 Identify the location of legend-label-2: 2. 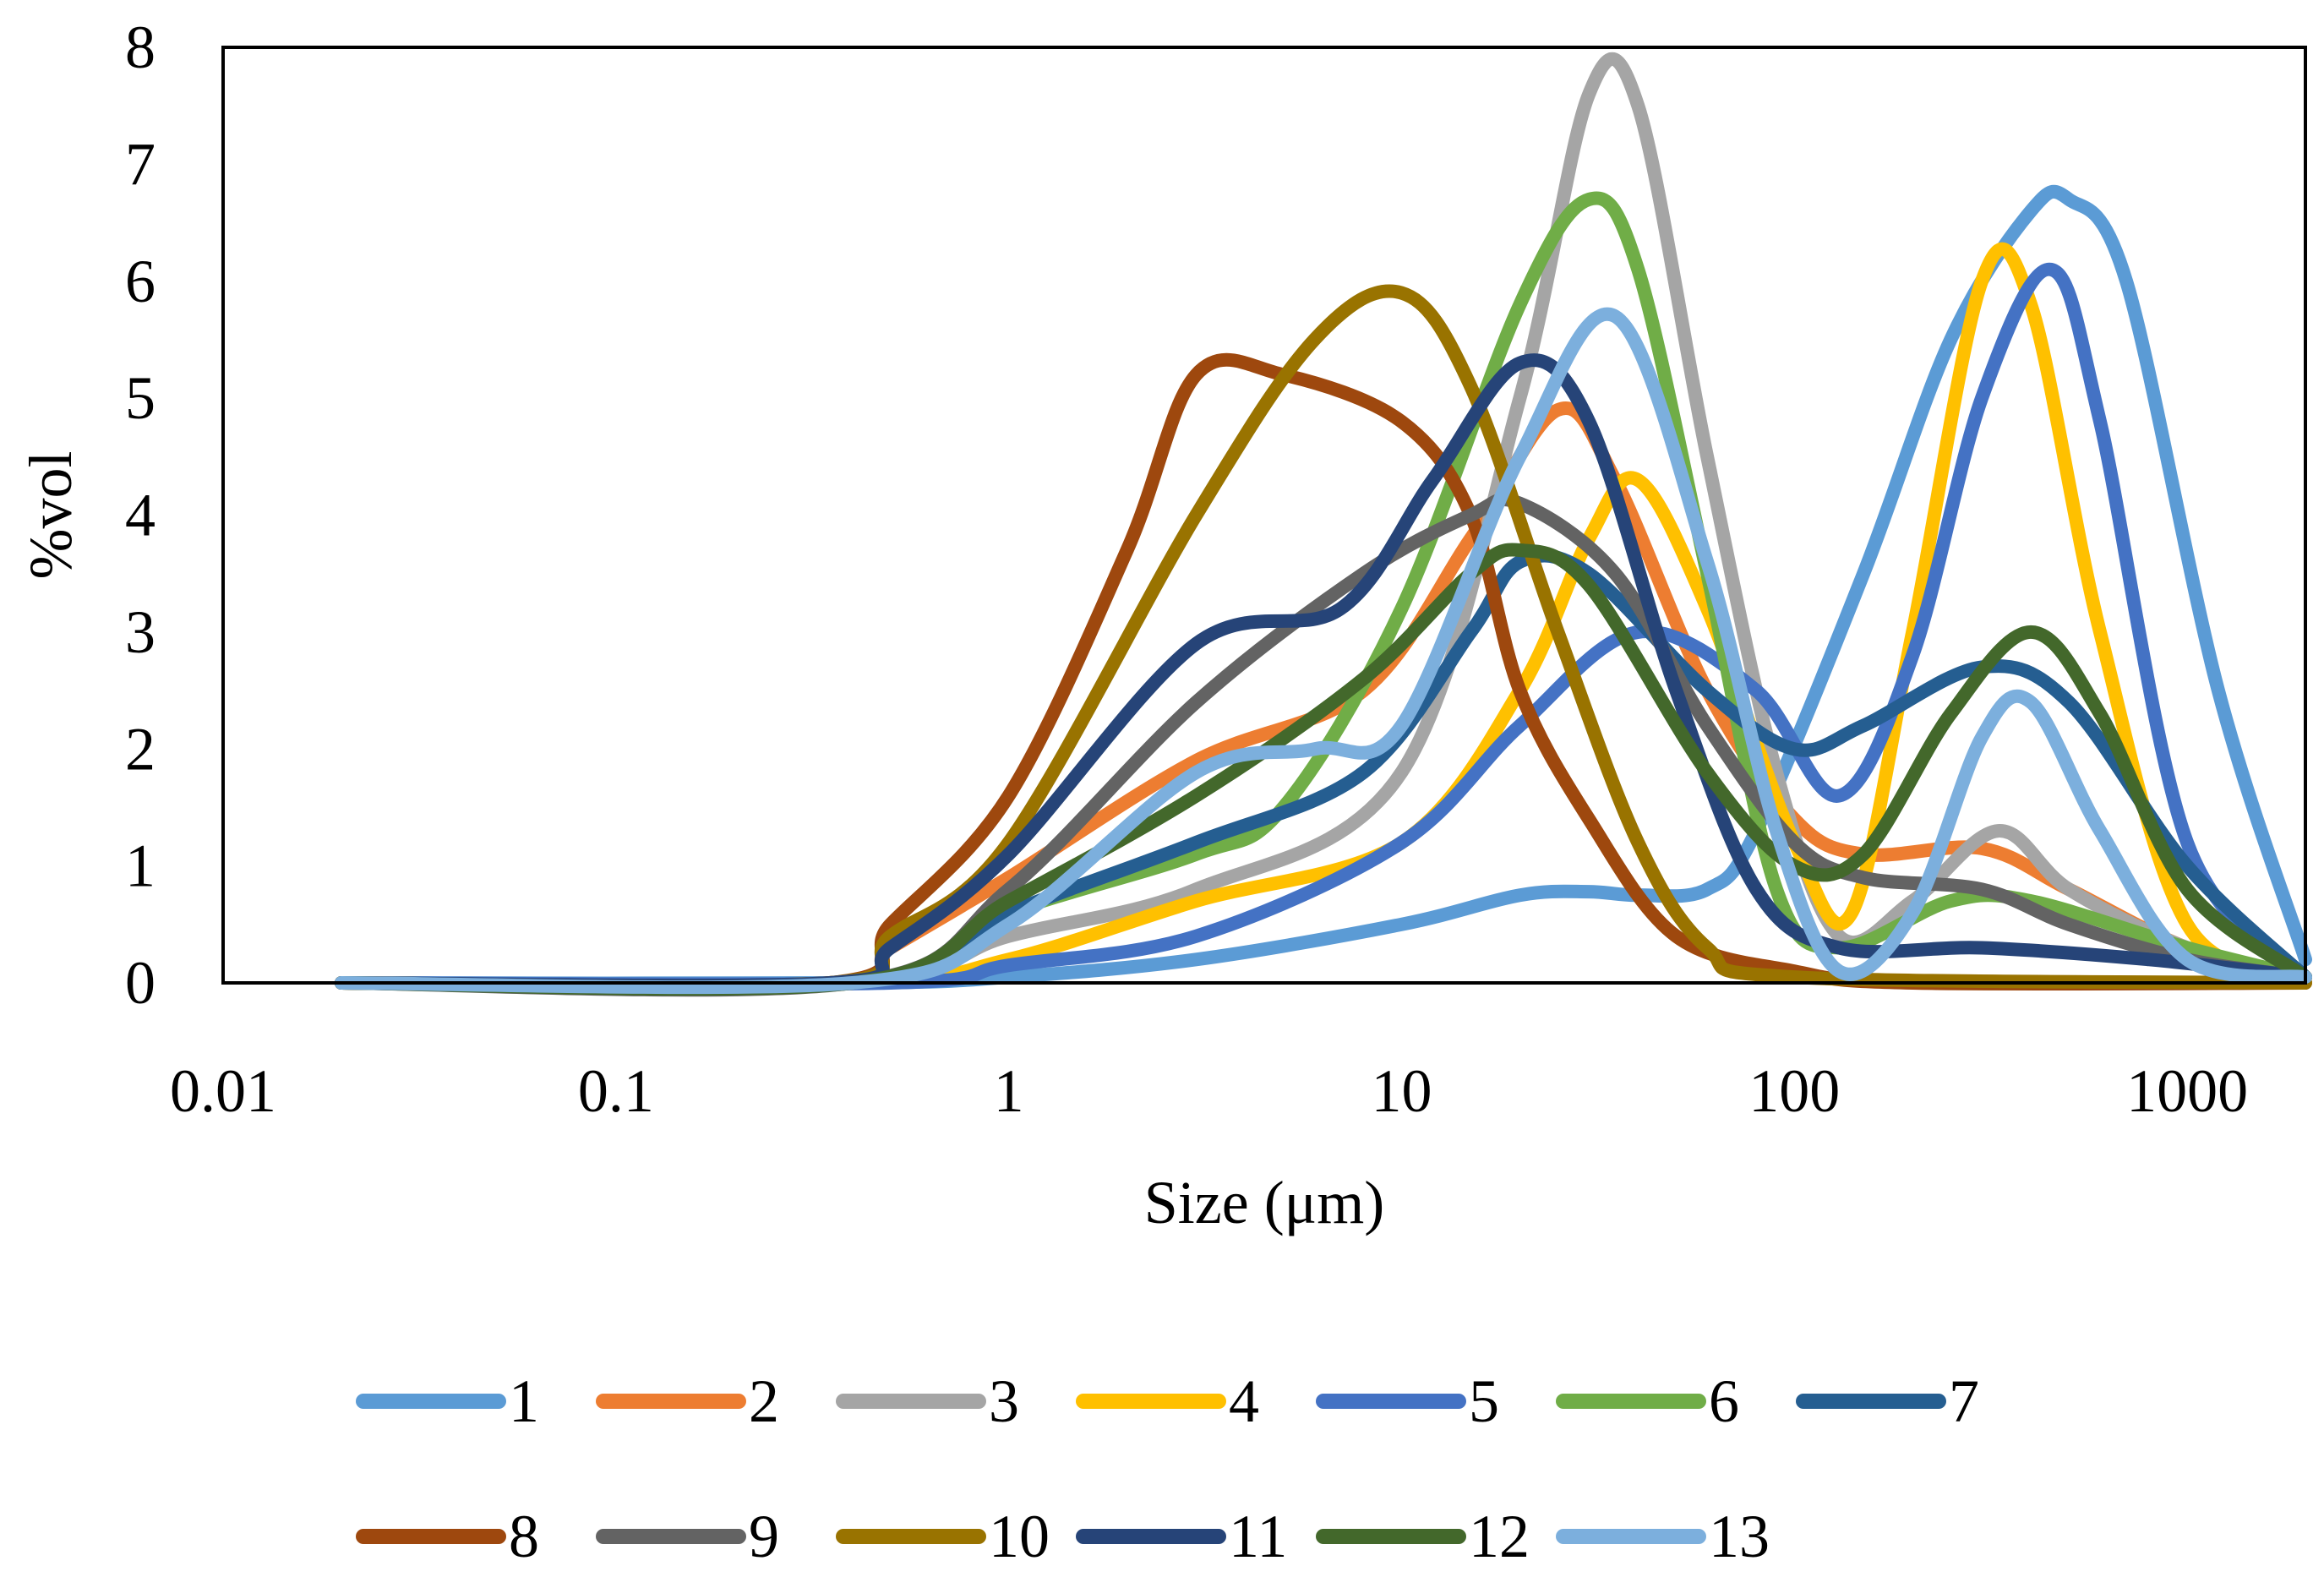
(764, 1401).